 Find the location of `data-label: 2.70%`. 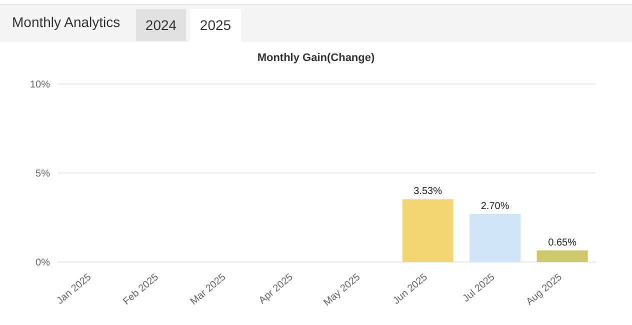

data-label: 2.70% is located at coordinates (495, 206).